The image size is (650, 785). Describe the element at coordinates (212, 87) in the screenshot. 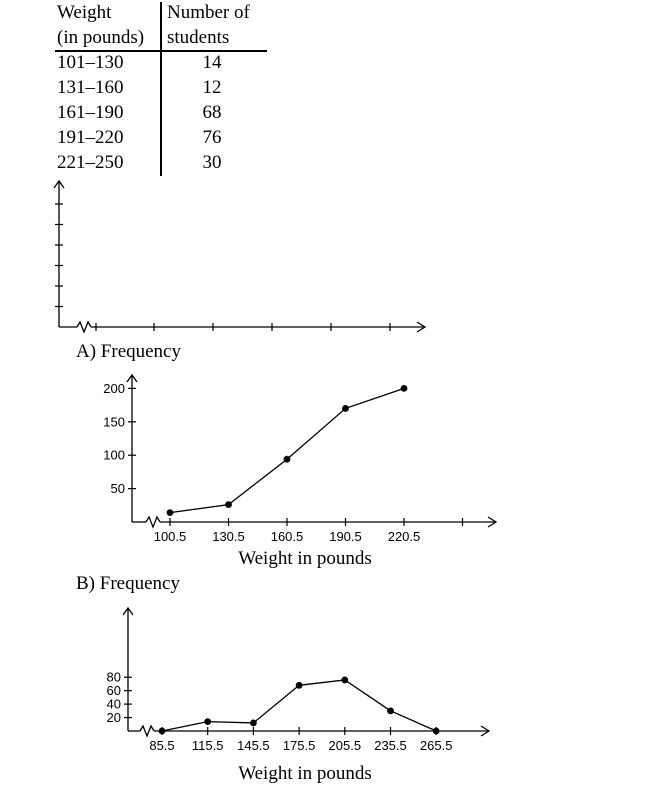

I see `table-row-count: 12` at that location.